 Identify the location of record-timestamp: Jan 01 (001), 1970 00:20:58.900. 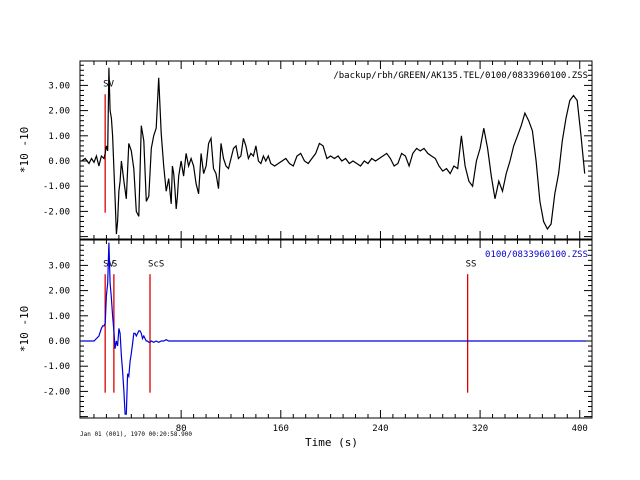
(136, 434).